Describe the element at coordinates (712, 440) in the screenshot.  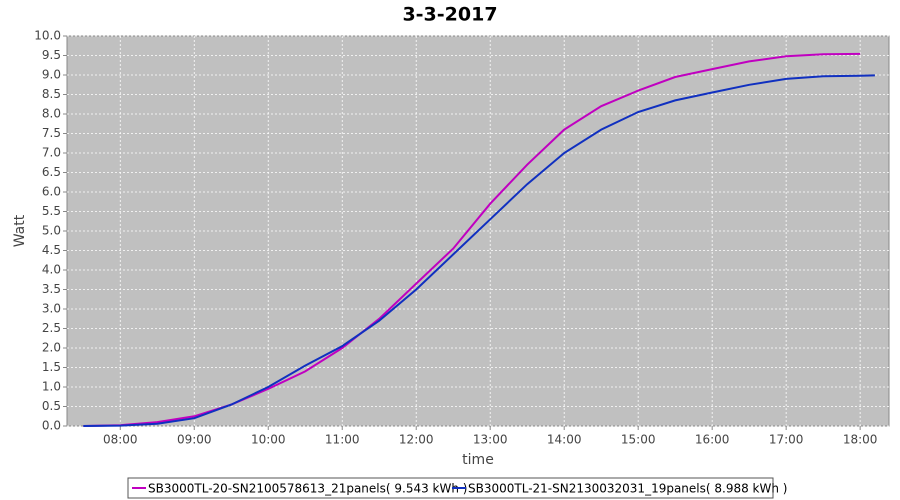
I see `x-tick-label: 16:00` at that location.